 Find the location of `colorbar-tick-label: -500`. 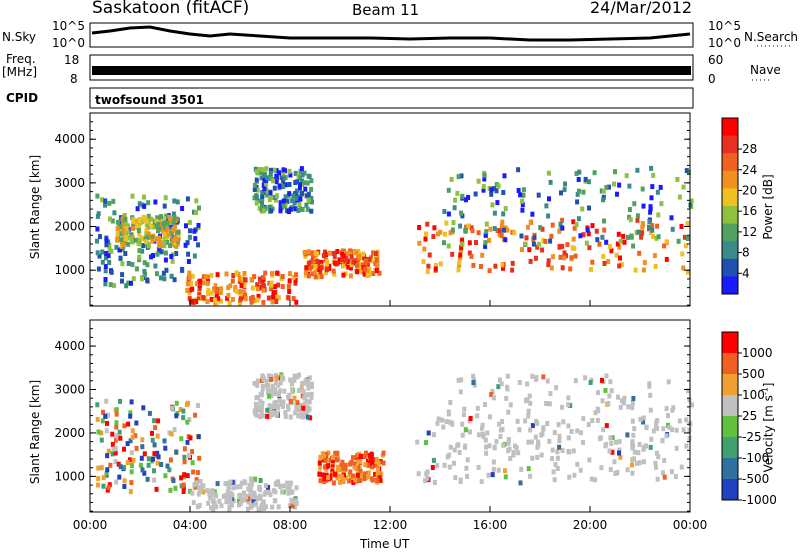

colorbar-tick-label: -500 is located at coordinates (755, 479).